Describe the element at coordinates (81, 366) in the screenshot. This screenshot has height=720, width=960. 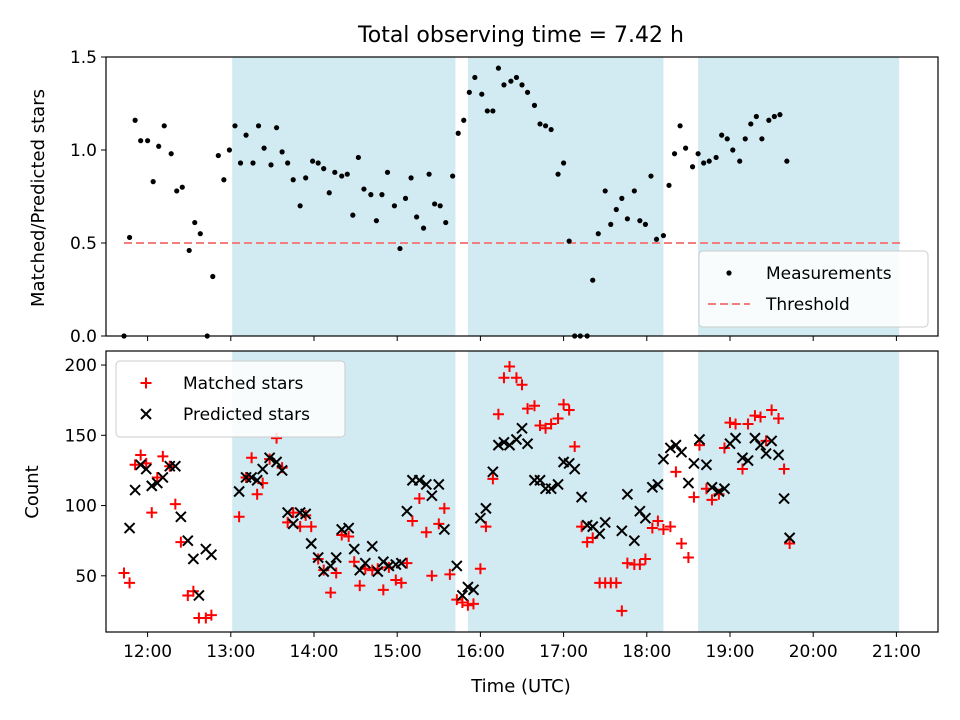
I see `y-tick-label: 200` at that location.